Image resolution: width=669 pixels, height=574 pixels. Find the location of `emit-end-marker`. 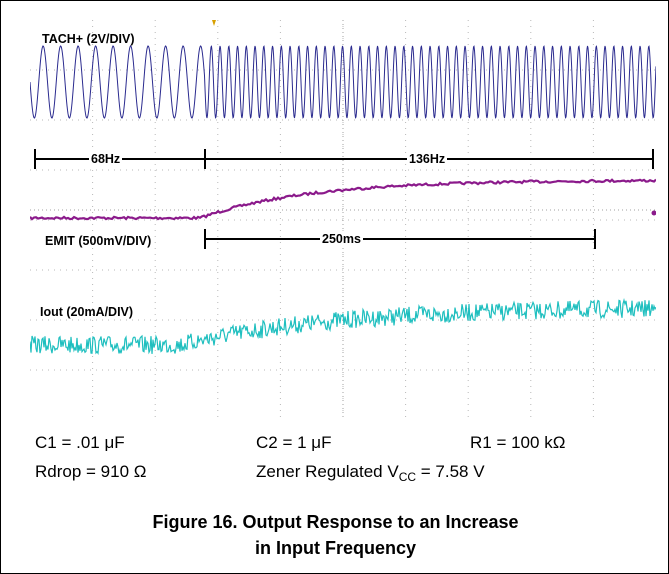

emit-end-marker is located at coordinates (654, 213).